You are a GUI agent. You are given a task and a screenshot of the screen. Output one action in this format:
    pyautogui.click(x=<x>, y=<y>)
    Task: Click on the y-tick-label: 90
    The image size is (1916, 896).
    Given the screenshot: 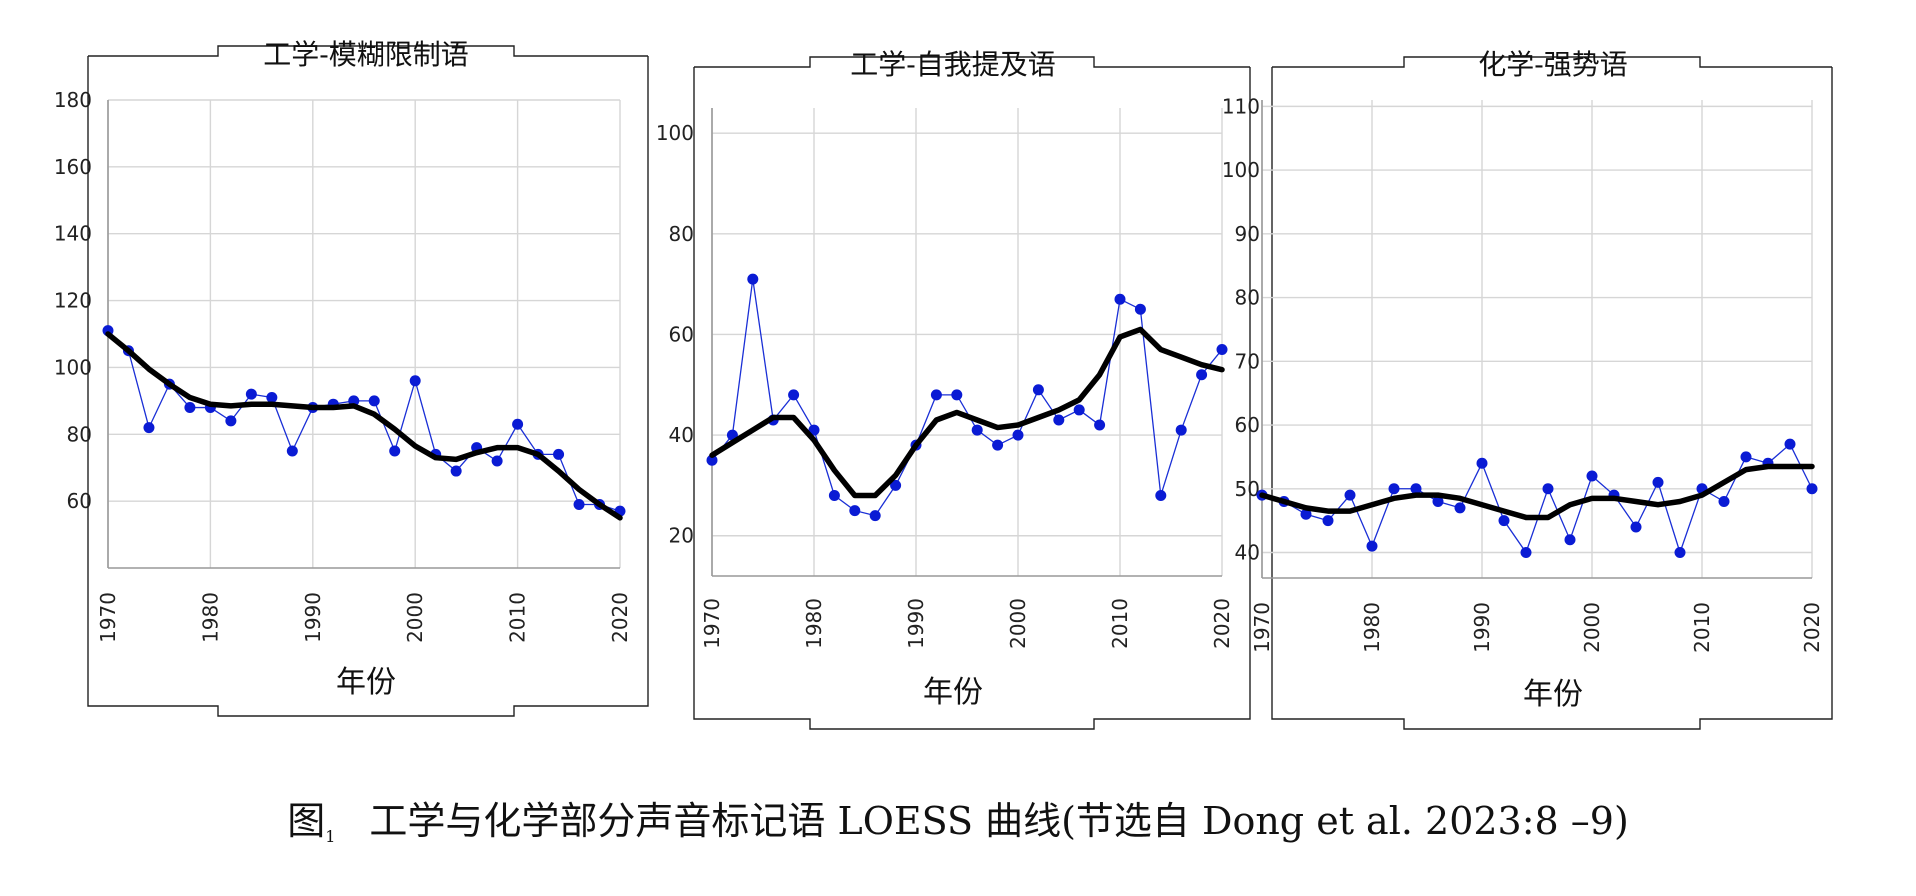 What is the action you would take?
    pyautogui.click(x=1247, y=234)
    